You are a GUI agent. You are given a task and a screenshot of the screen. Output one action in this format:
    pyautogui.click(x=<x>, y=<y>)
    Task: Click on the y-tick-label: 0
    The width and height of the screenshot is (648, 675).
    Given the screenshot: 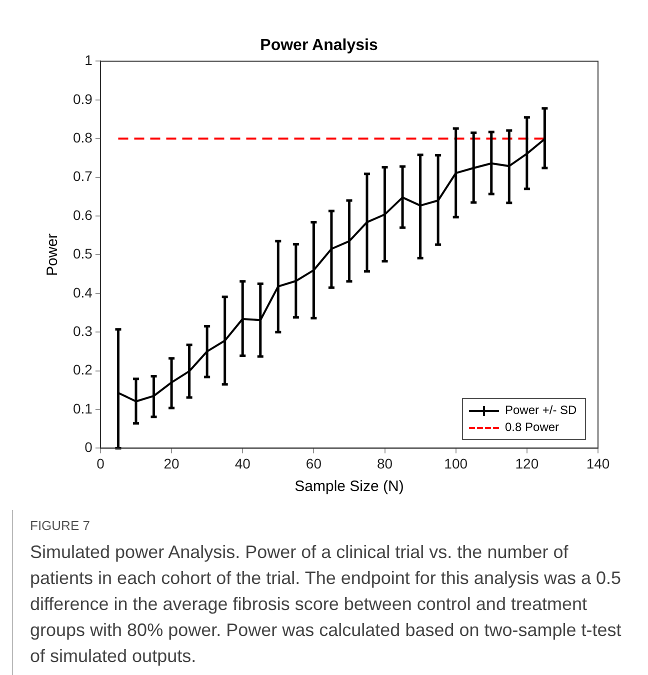 What is the action you would take?
    pyautogui.click(x=88, y=447)
    